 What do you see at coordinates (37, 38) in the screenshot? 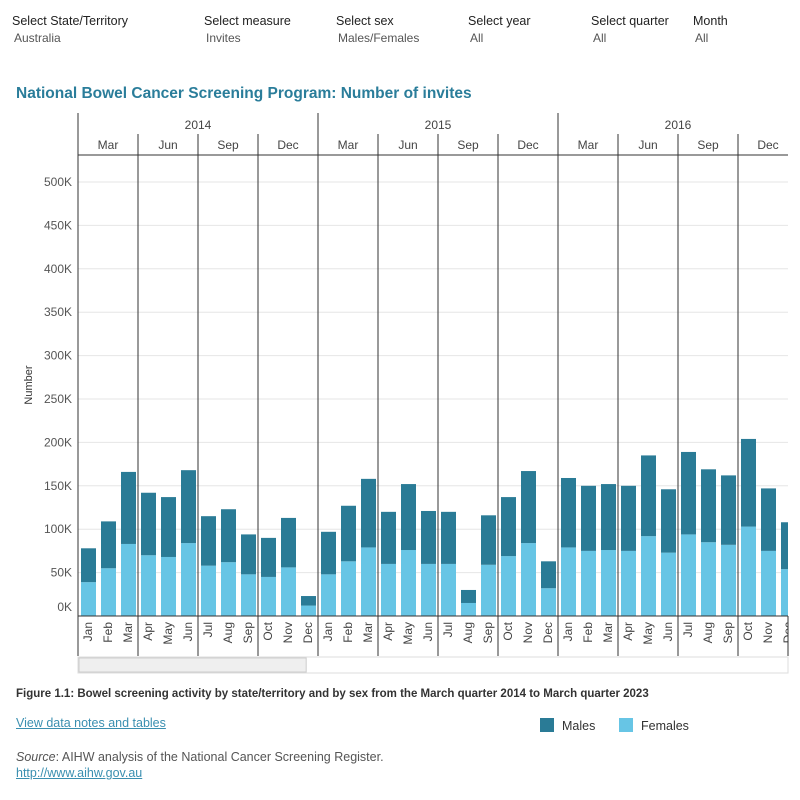
I see `filter-value: Australia` at bounding box center [37, 38].